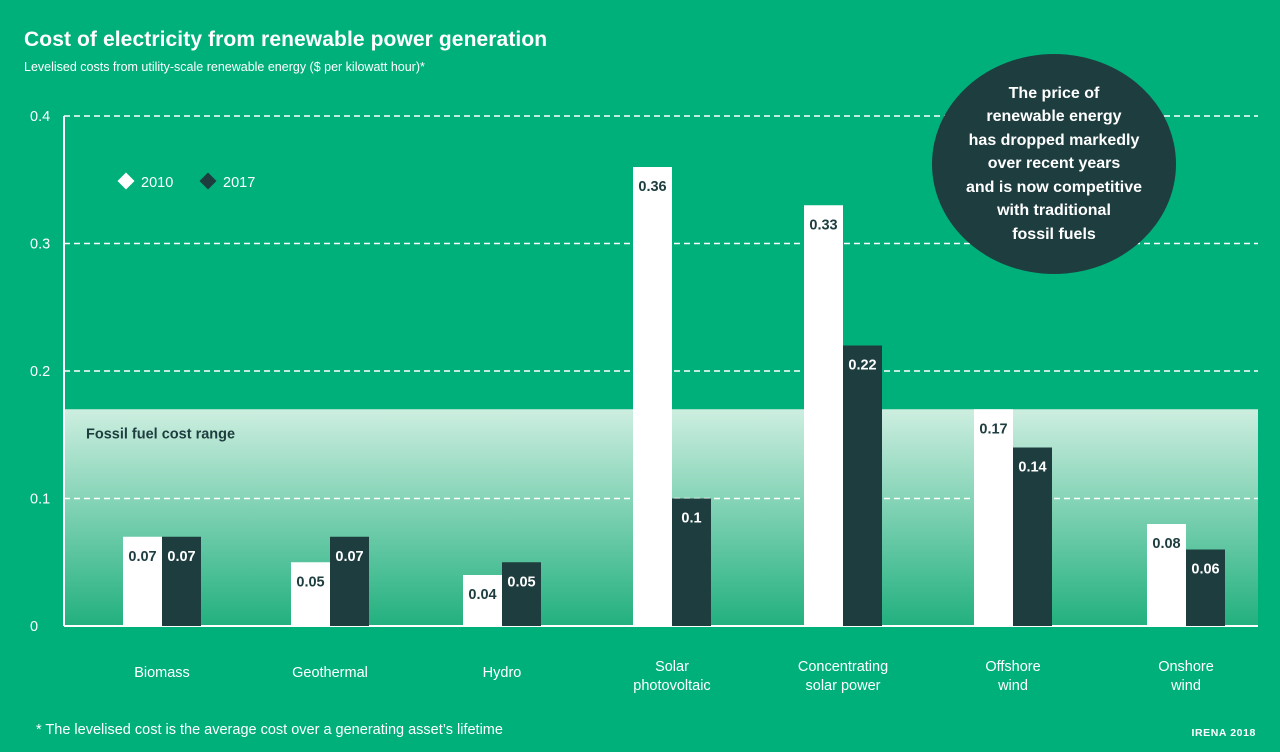  I want to click on y-tick-label-4: 0.4, so click(40, 117).